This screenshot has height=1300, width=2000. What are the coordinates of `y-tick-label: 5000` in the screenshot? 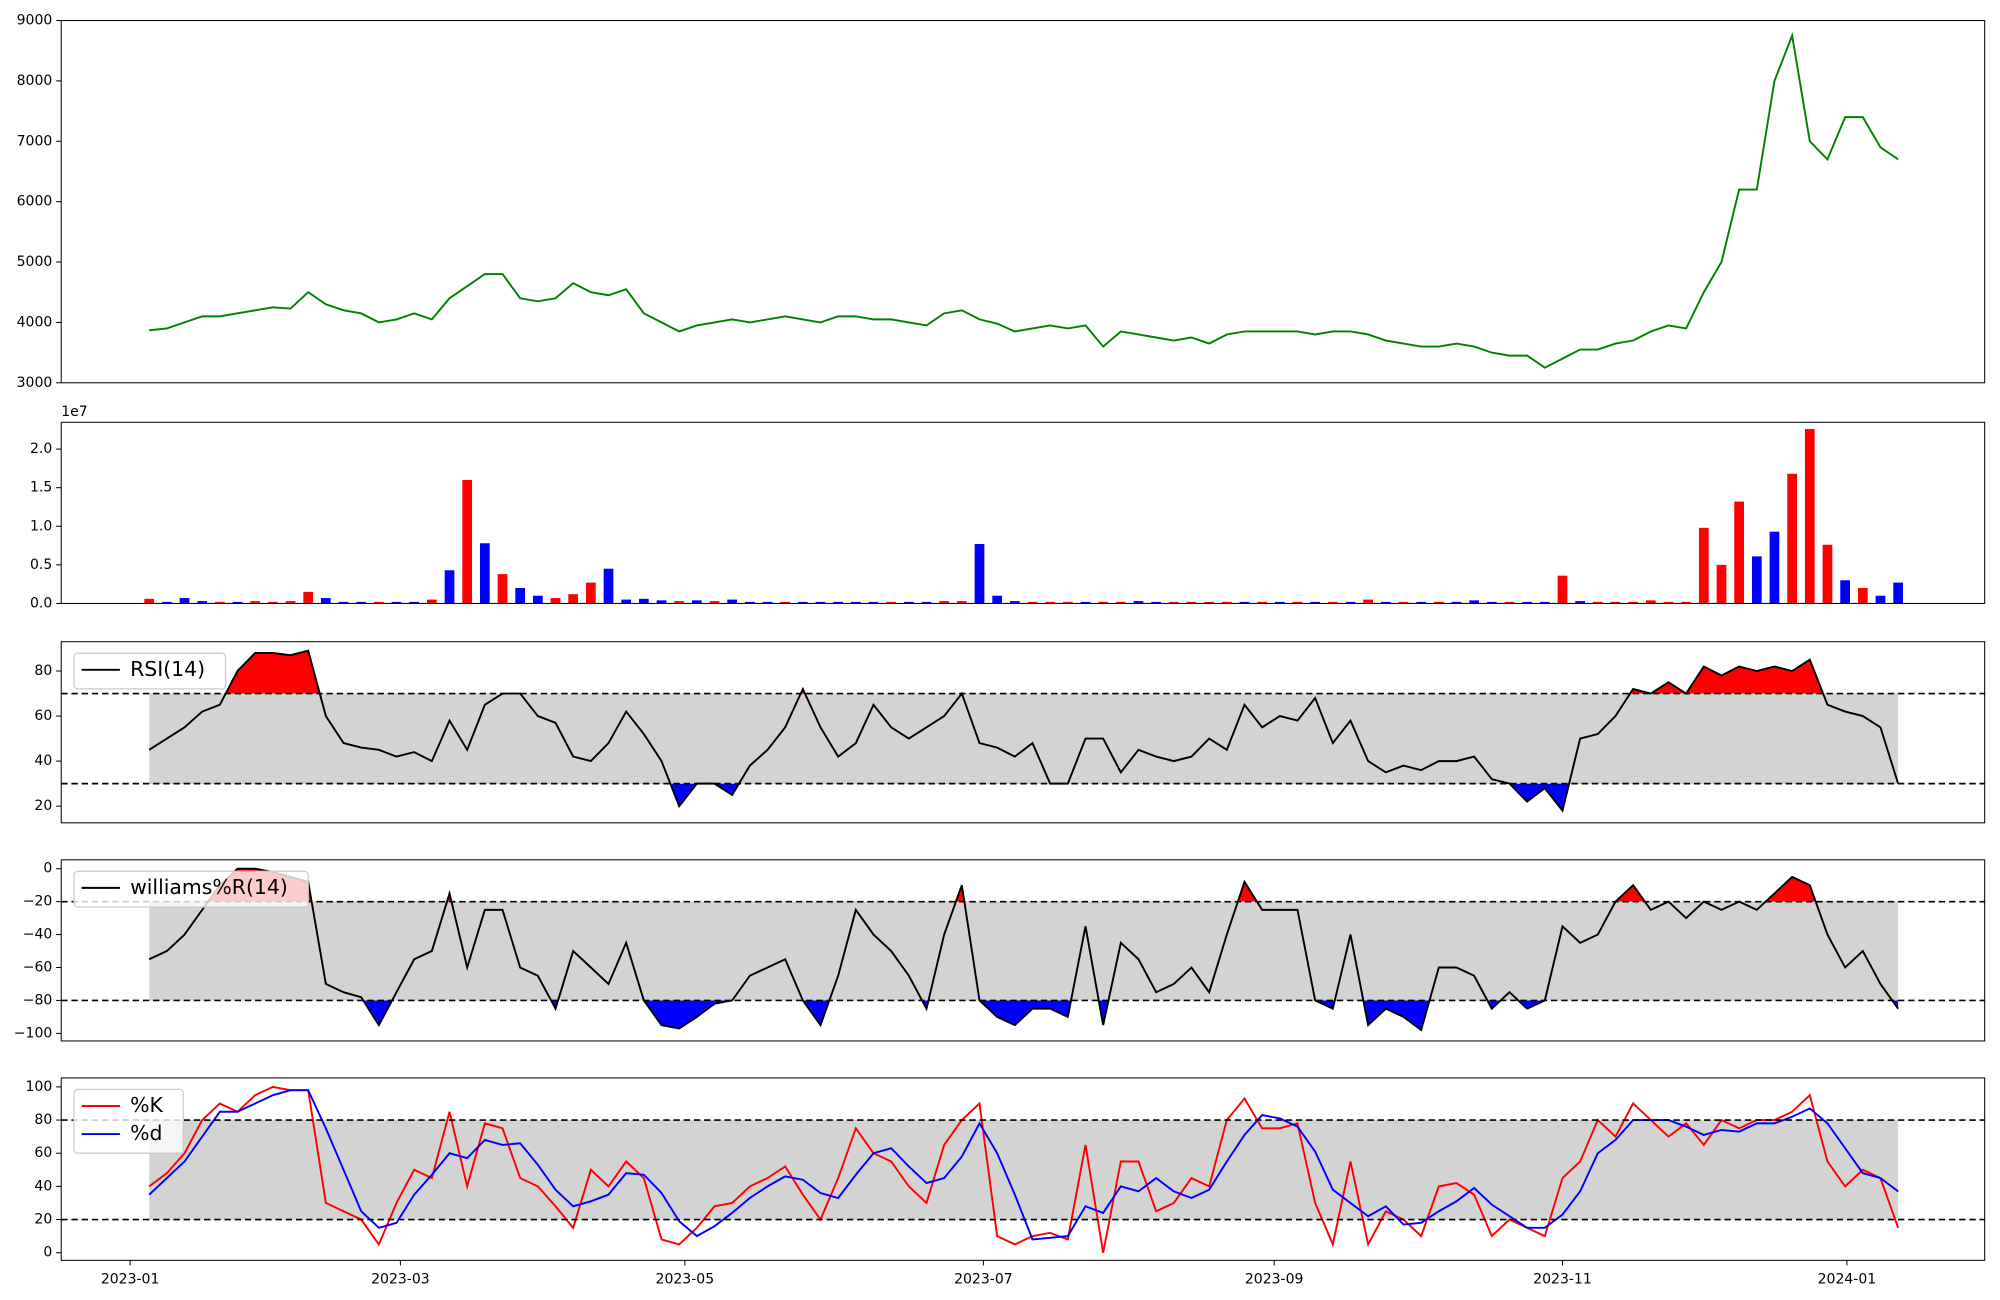 It's located at (35, 262).